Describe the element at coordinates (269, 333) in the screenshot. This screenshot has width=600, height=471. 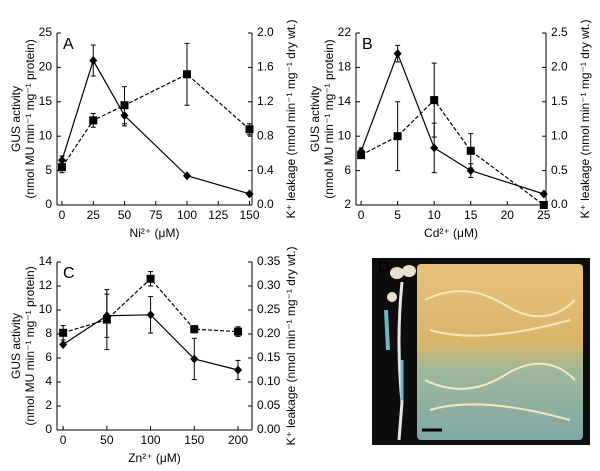
I see `y2-tick-label: 0.20` at that location.